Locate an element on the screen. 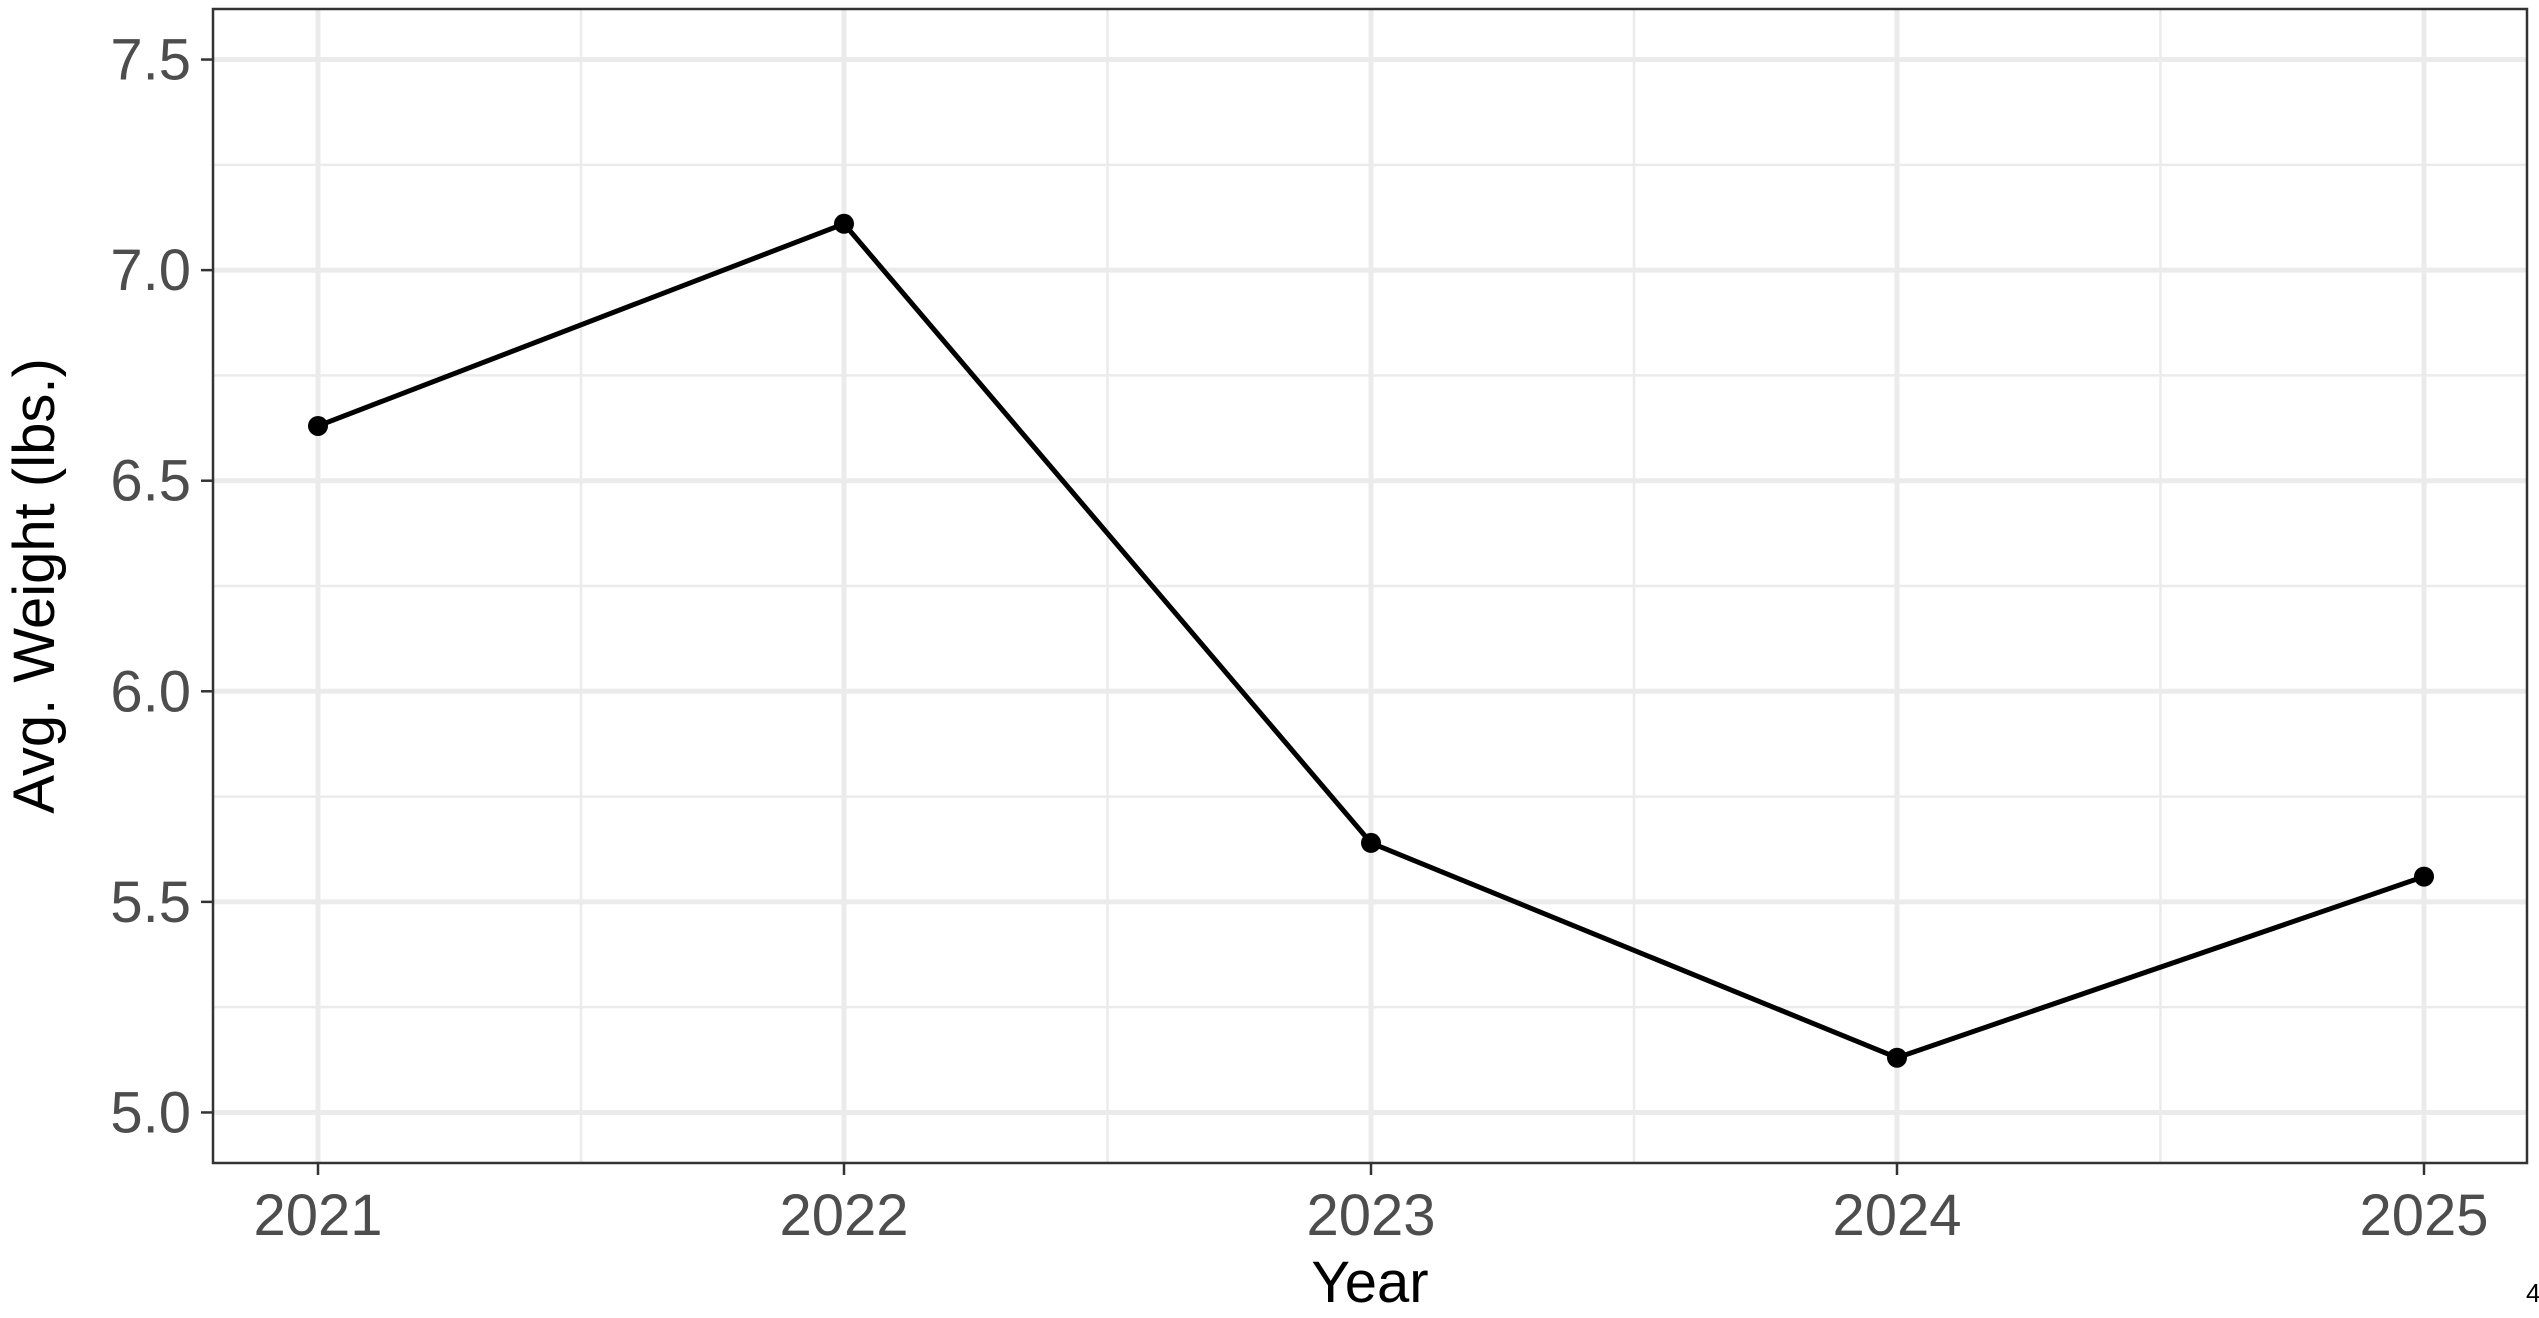  y-tick-label: 7.0 is located at coordinates (150, 270).